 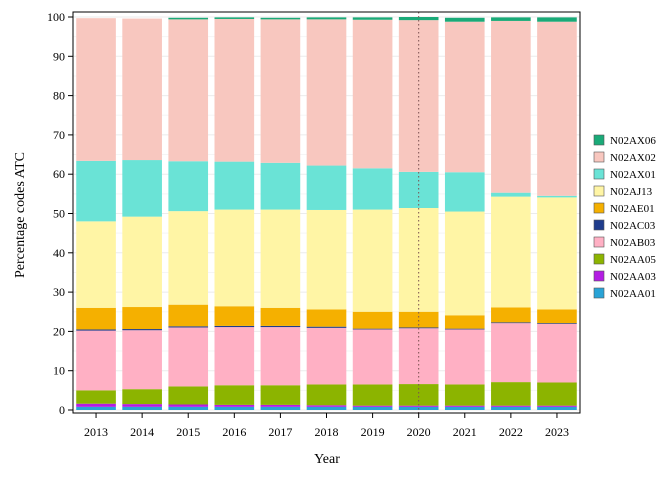 I want to click on bar-2021-N02AX06, so click(x=464, y=19).